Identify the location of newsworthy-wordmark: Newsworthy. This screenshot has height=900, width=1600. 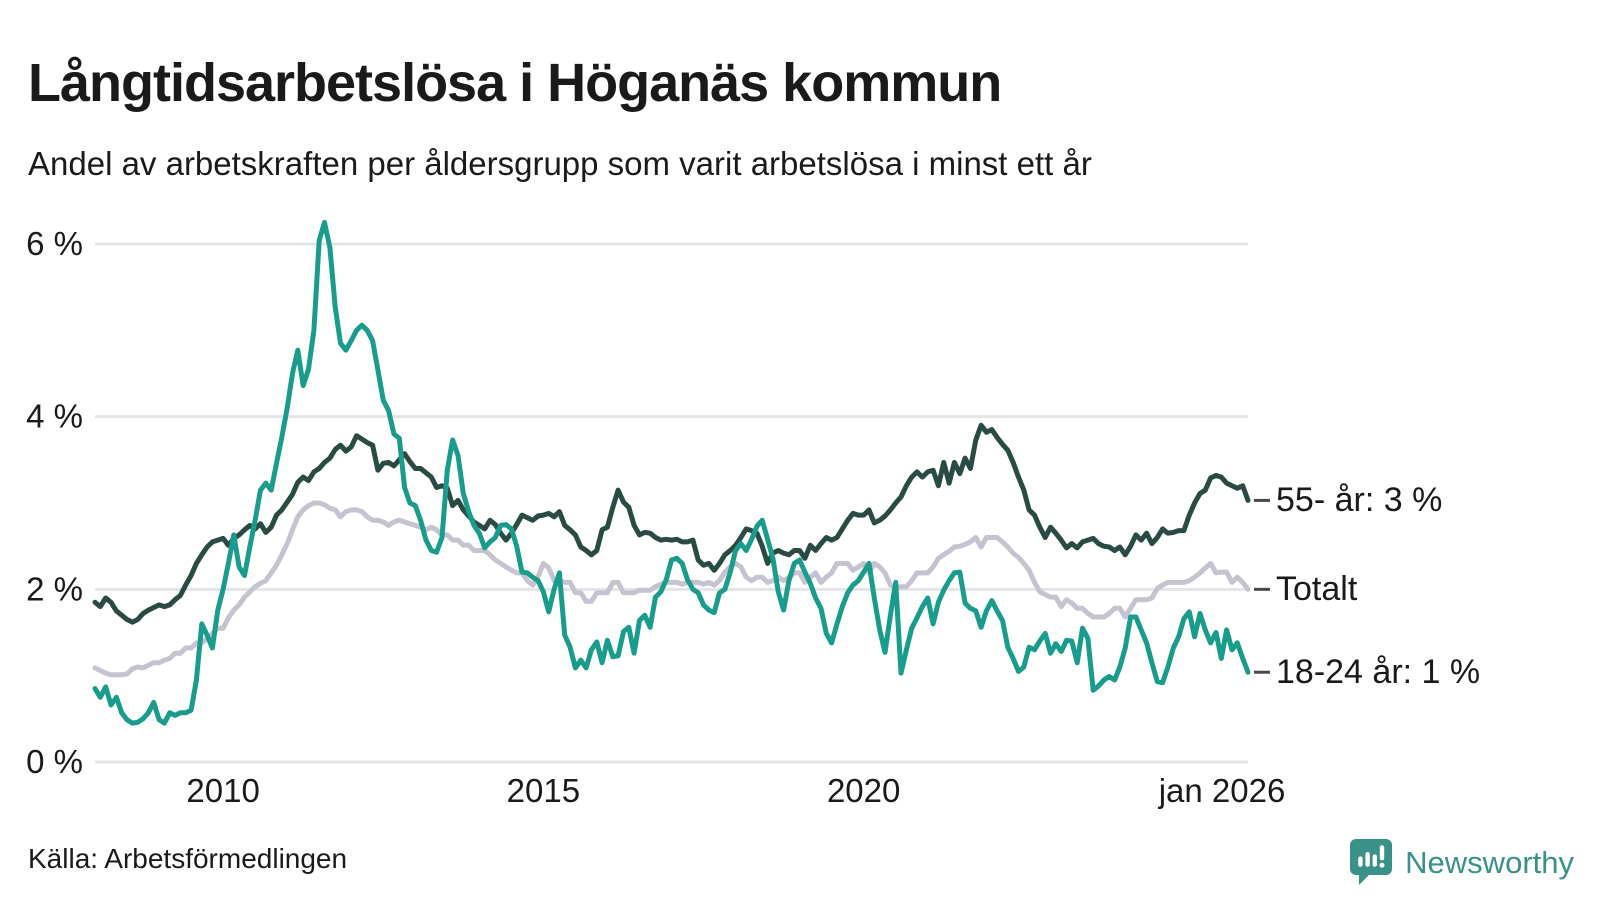
(1489, 862).